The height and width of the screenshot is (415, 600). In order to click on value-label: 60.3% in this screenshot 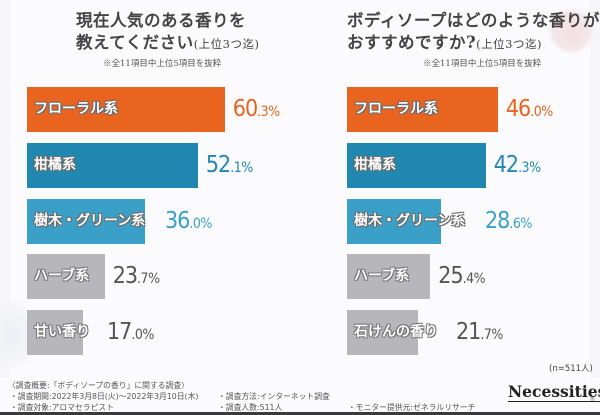, I will do `click(256, 109)`.